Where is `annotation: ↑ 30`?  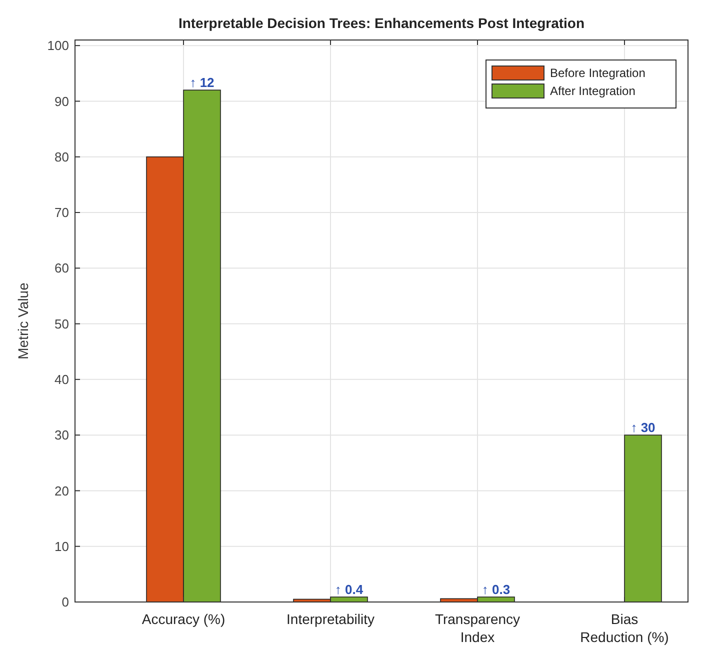
annotation: ↑ 30 is located at coordinates (643, 428).